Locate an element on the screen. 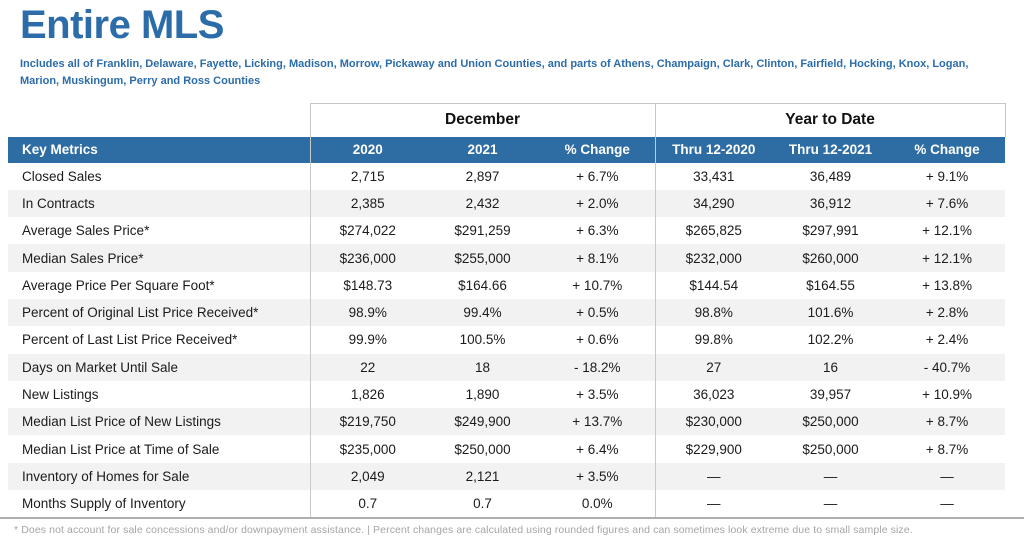  value-cell: 27 is located at coordinates (713, 367).